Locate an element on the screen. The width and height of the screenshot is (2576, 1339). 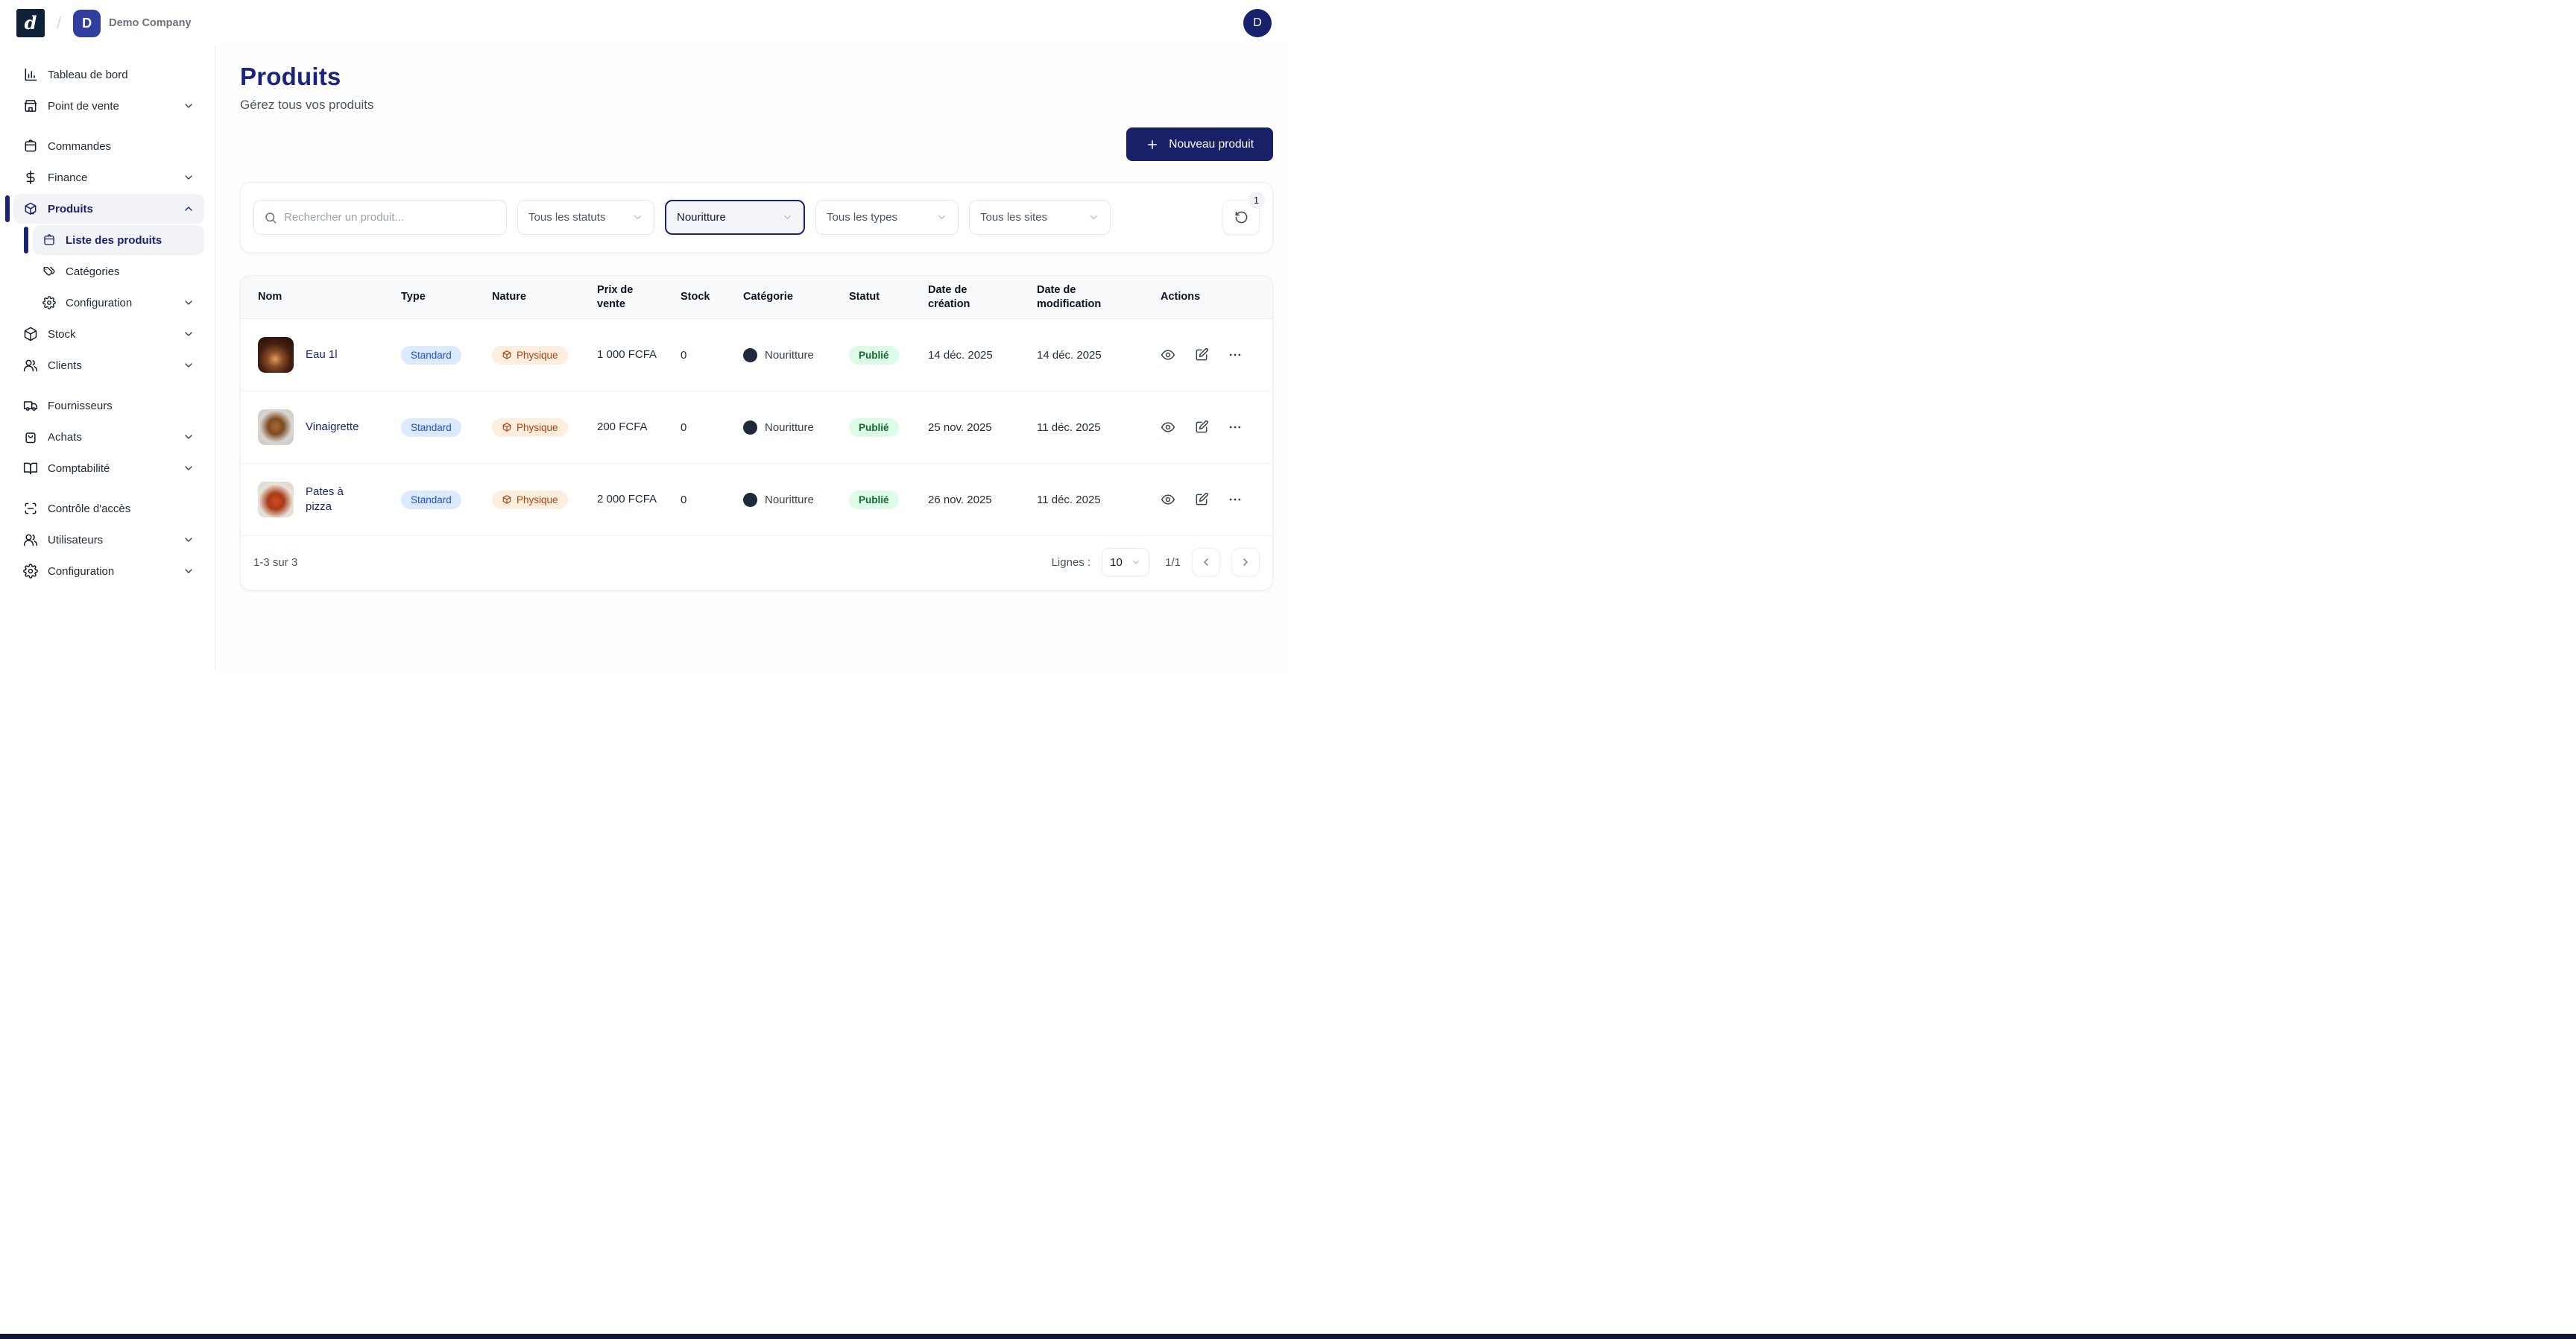
sidebar-item-label: Clients is located at coordinates (65, 365).